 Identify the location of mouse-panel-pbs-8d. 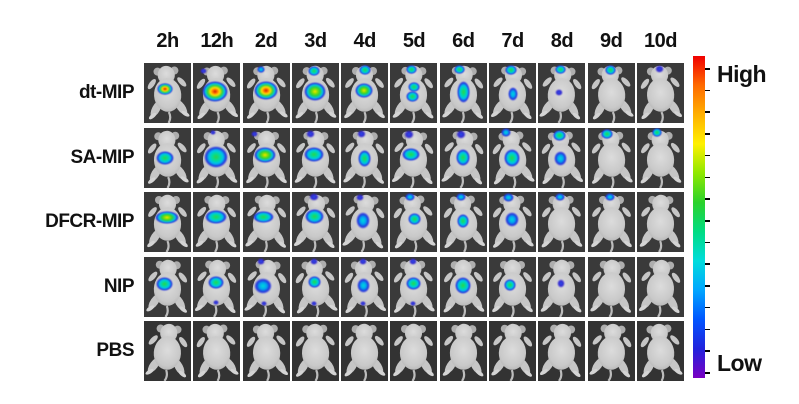
(562, 351).